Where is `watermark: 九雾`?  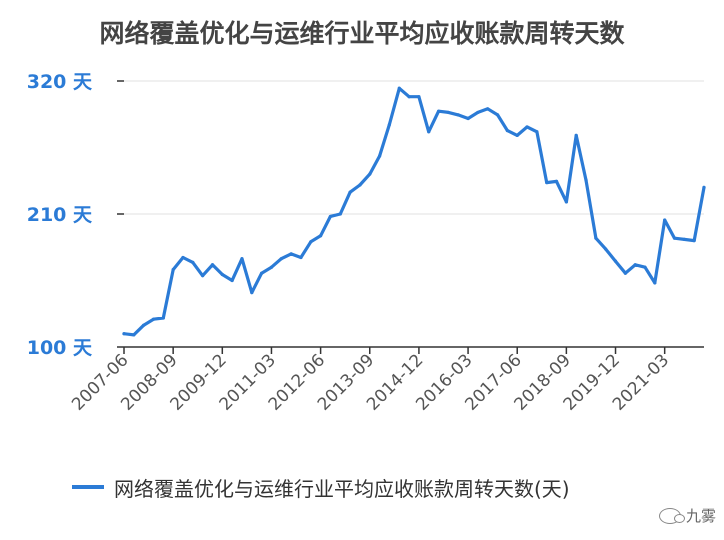
watermark: 九雾 is located at coordinates (687, 515).